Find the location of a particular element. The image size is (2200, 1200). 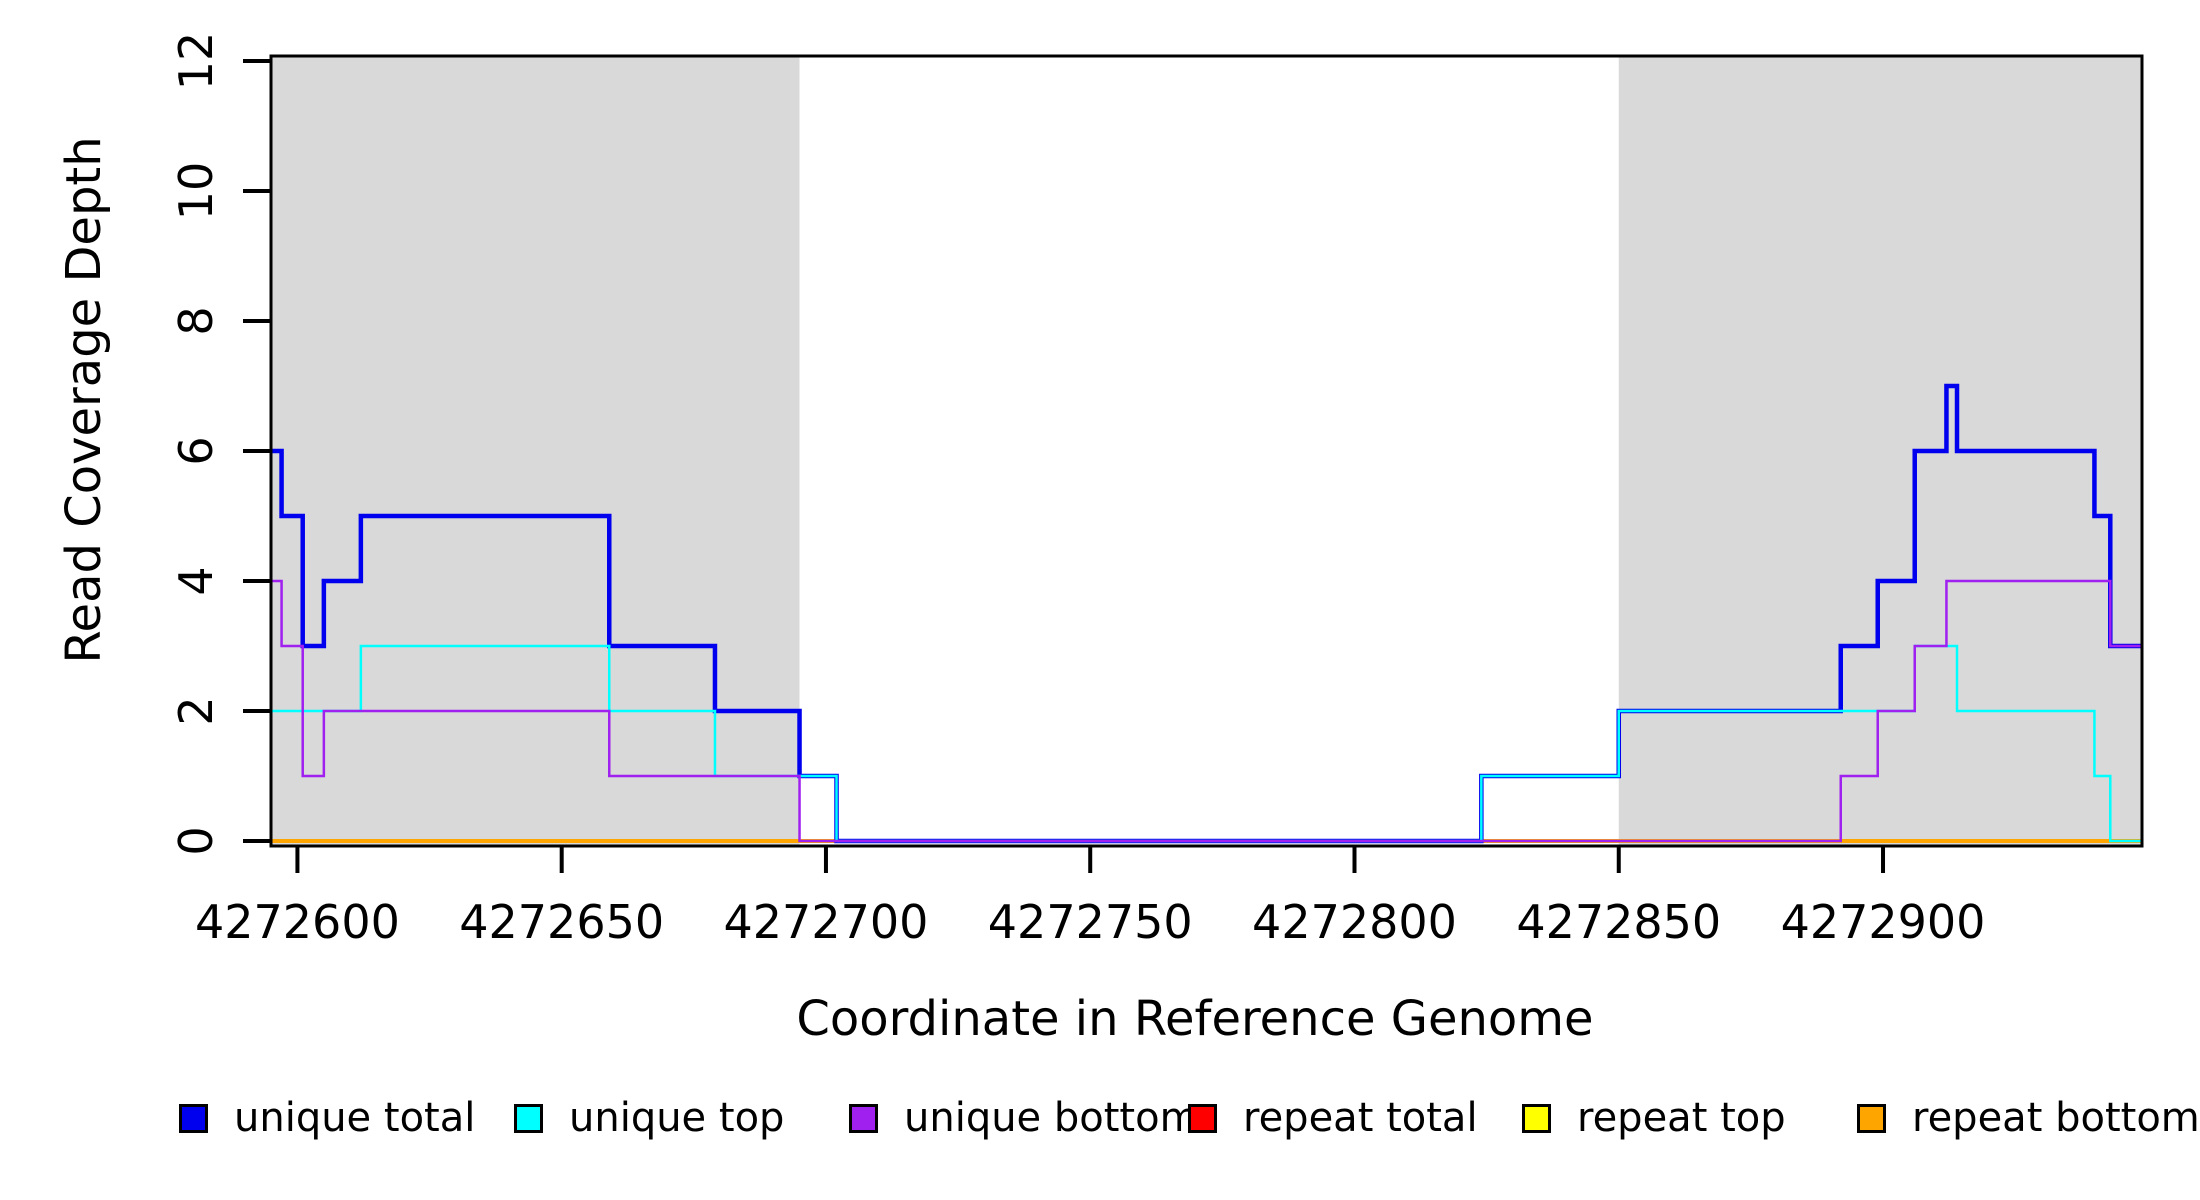

y-tick-label: 0 is located at coordinates (196, 840).